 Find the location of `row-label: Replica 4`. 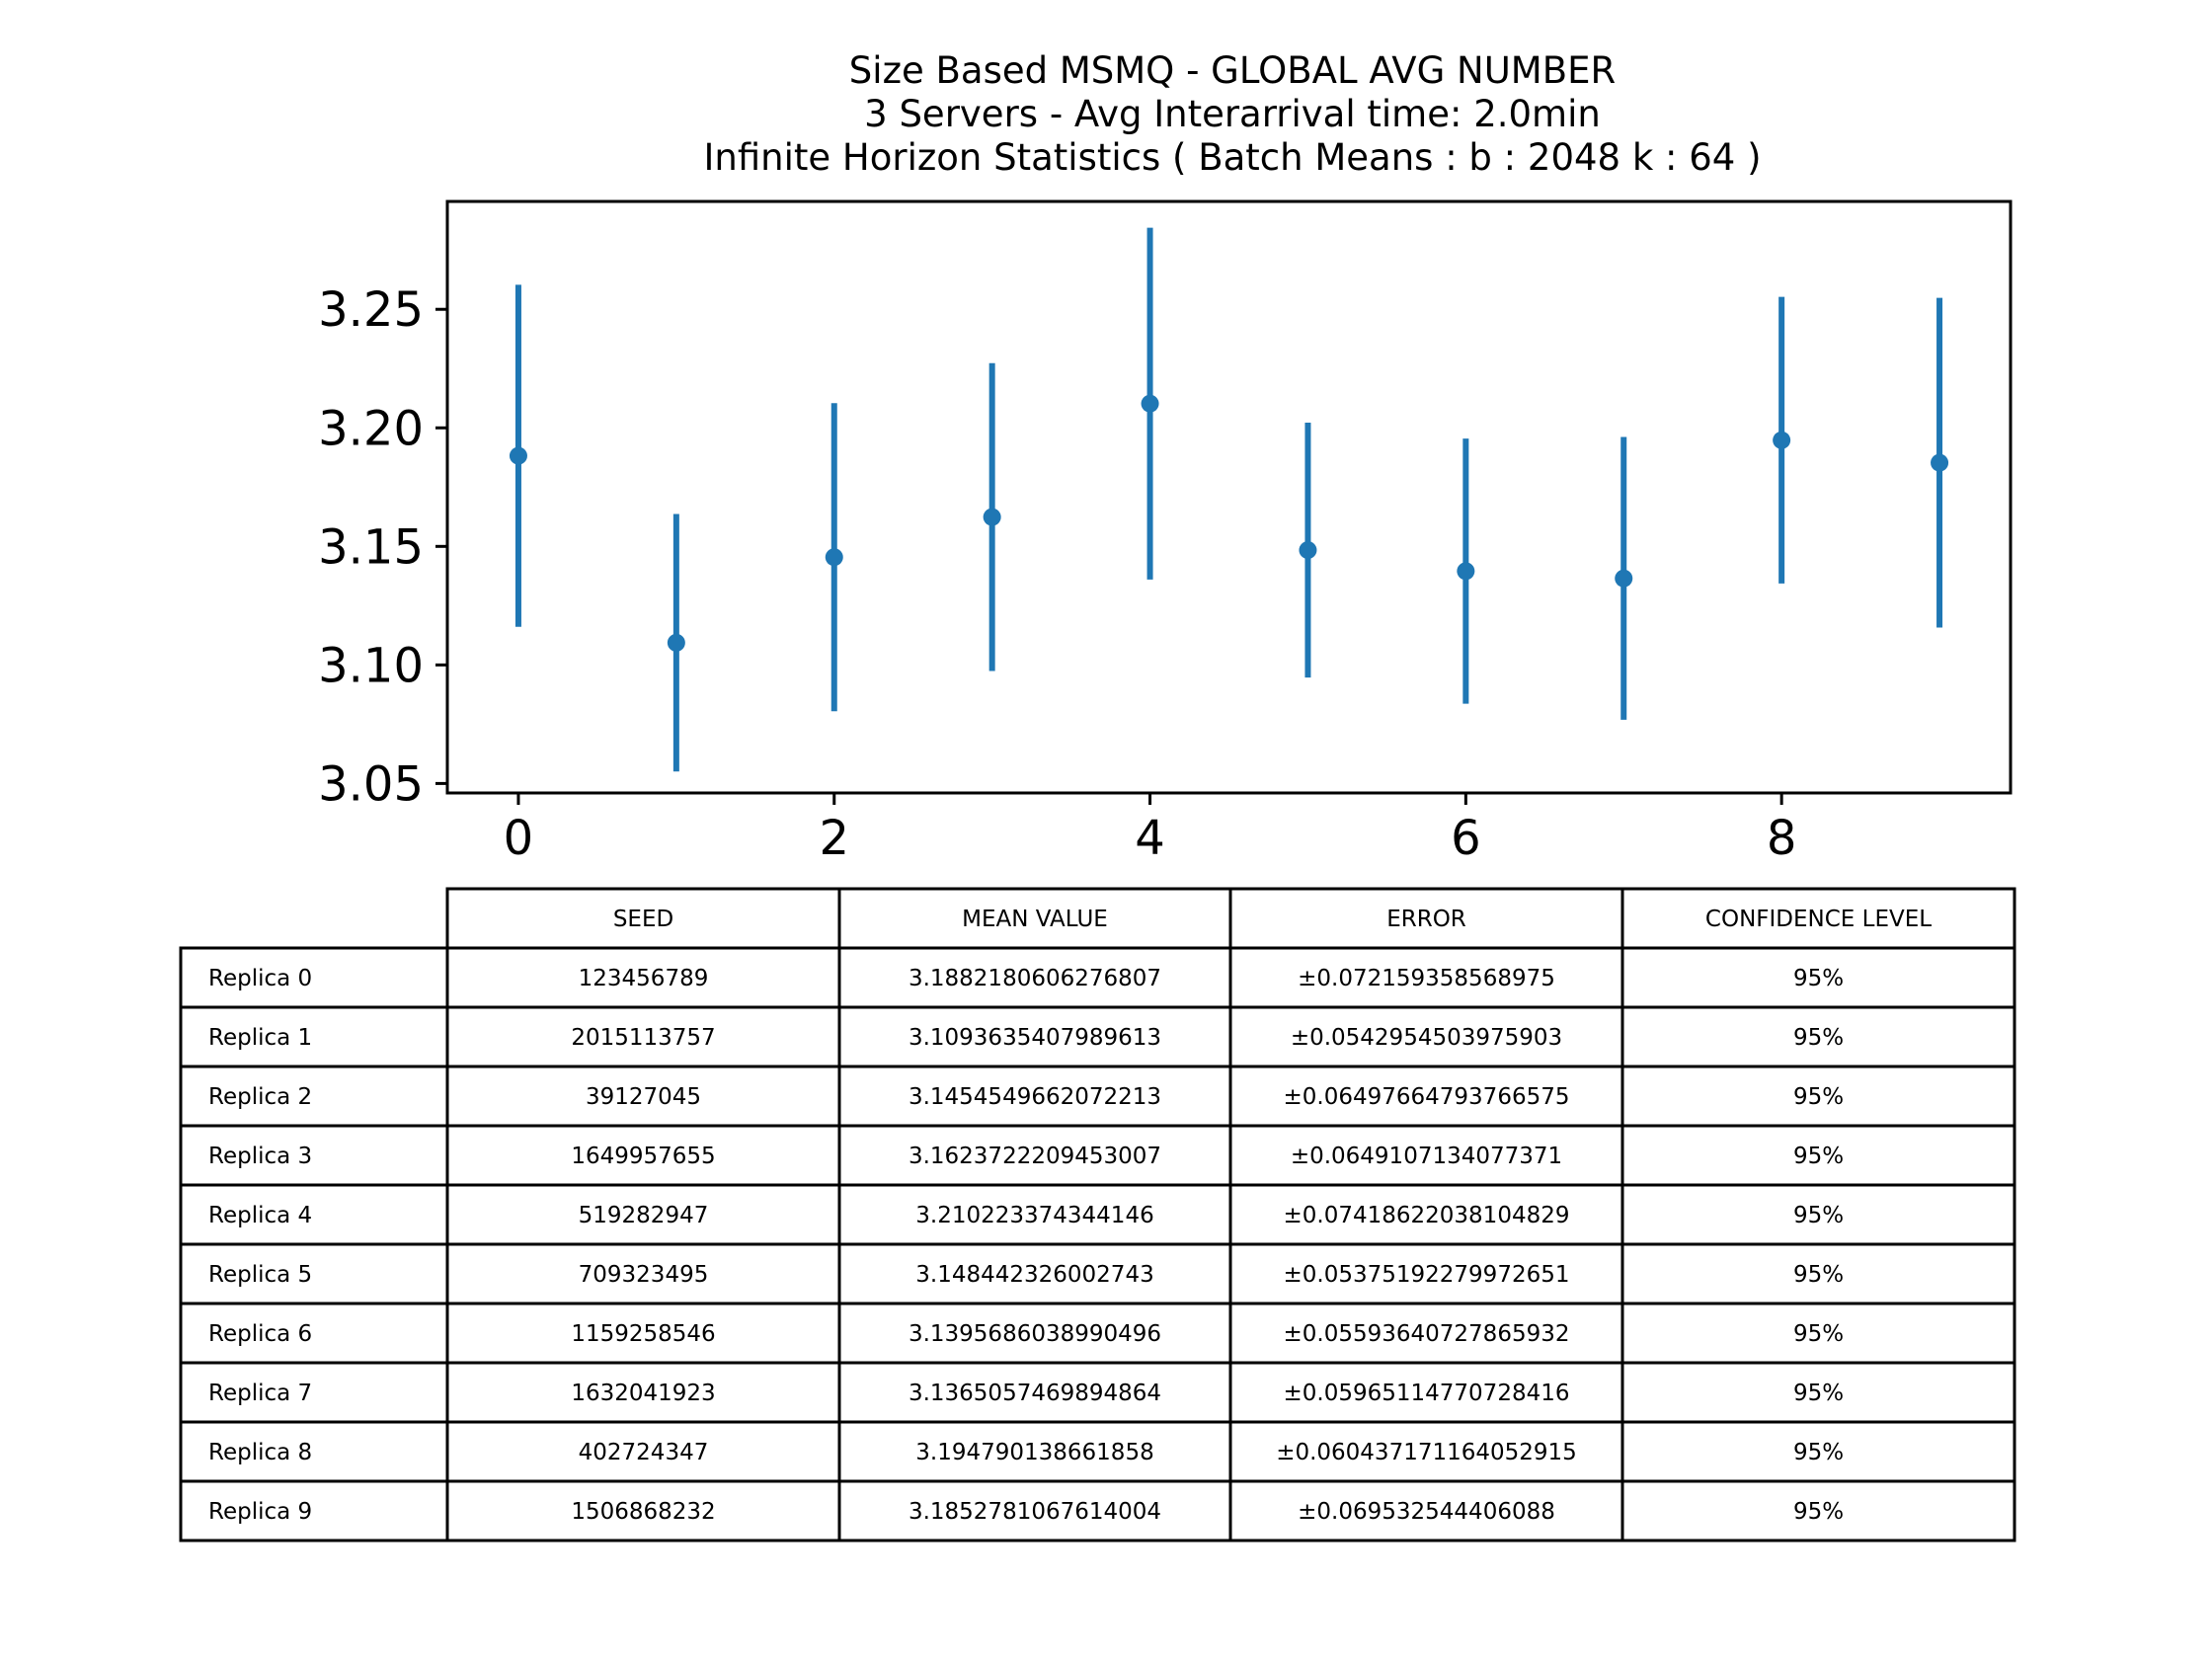

row-label: Replica 4 is located at coordinates (260, 1215).